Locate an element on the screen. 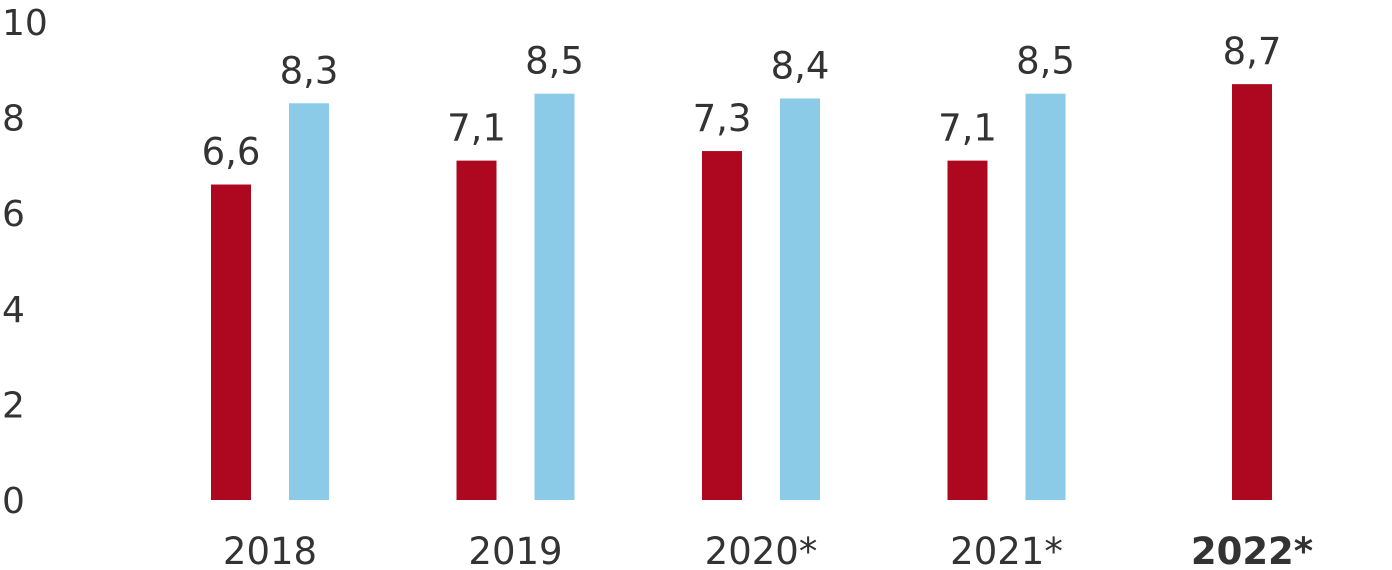 Image resolution: width=1392 pixels, height=570 pixels. x-category-label: 2022* is located at coordinates (1252, 550).